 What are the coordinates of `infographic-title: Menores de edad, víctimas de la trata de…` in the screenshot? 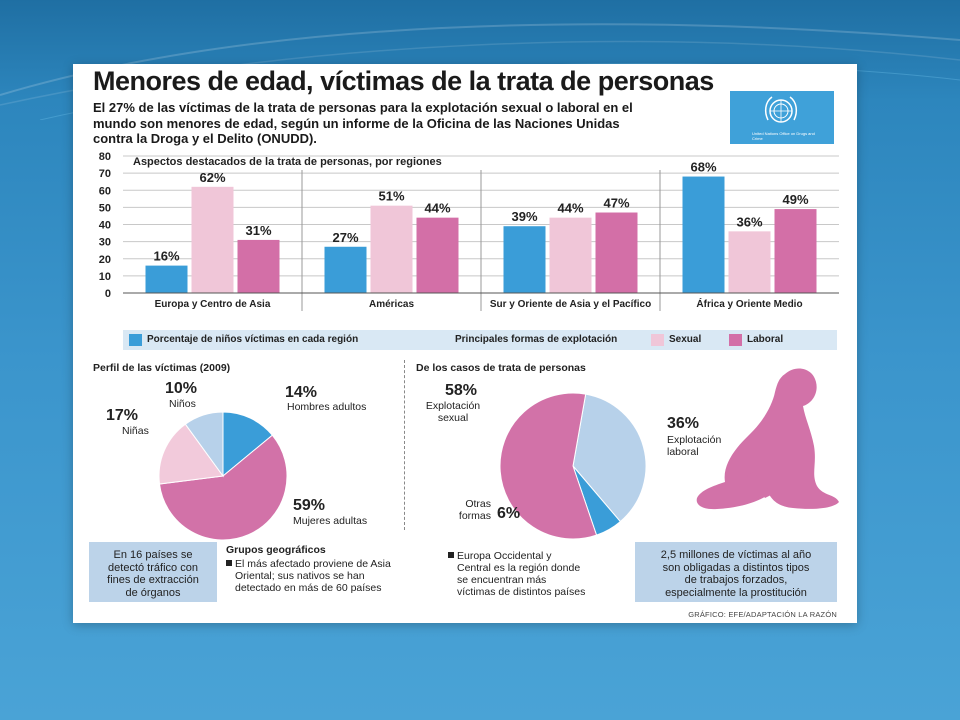 It's located at (403, 81).